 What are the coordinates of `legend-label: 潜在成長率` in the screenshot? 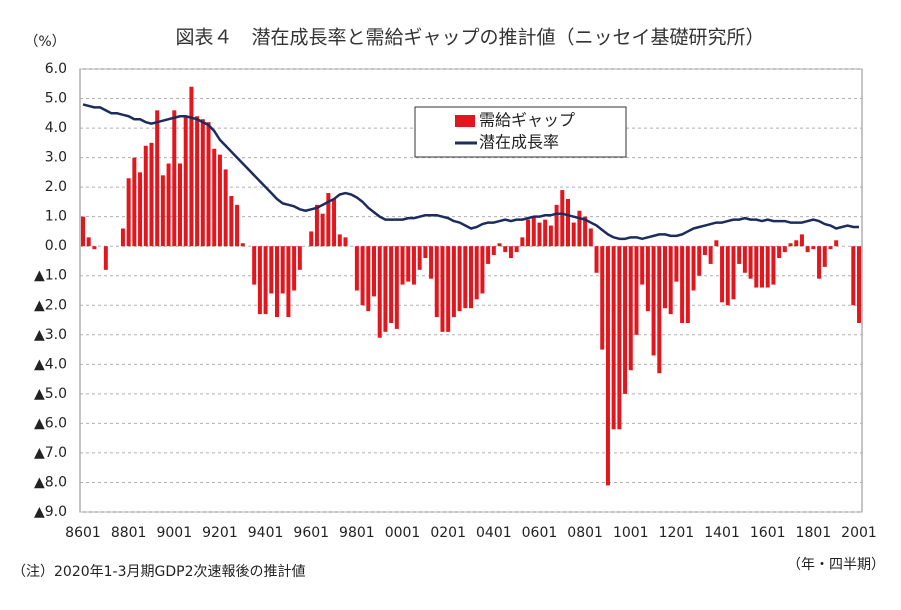 It's located at (519, 142).